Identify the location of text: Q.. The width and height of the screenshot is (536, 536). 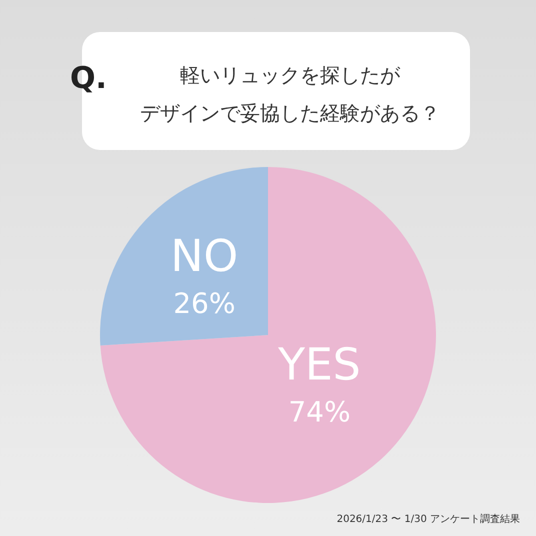
(88, 78).